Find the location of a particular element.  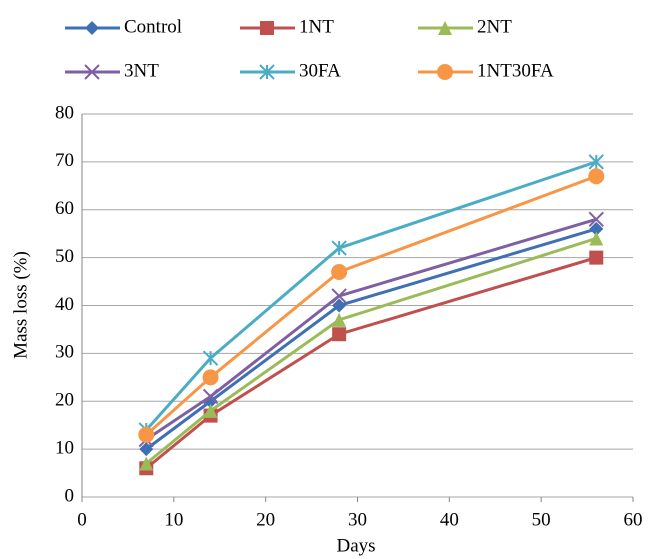

y-tick-label: 60 is located at coordinates (64, 208).